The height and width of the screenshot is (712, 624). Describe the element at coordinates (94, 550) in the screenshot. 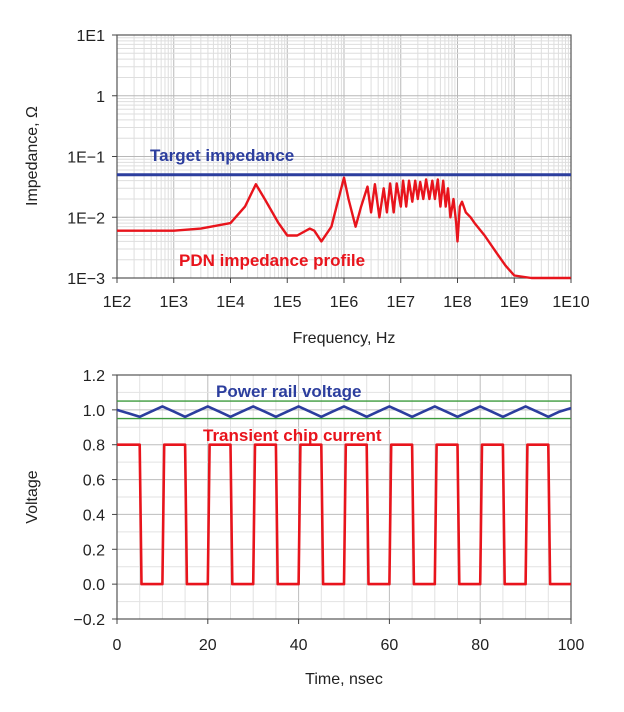

I see `y-tick-label: 0.2` at that location.